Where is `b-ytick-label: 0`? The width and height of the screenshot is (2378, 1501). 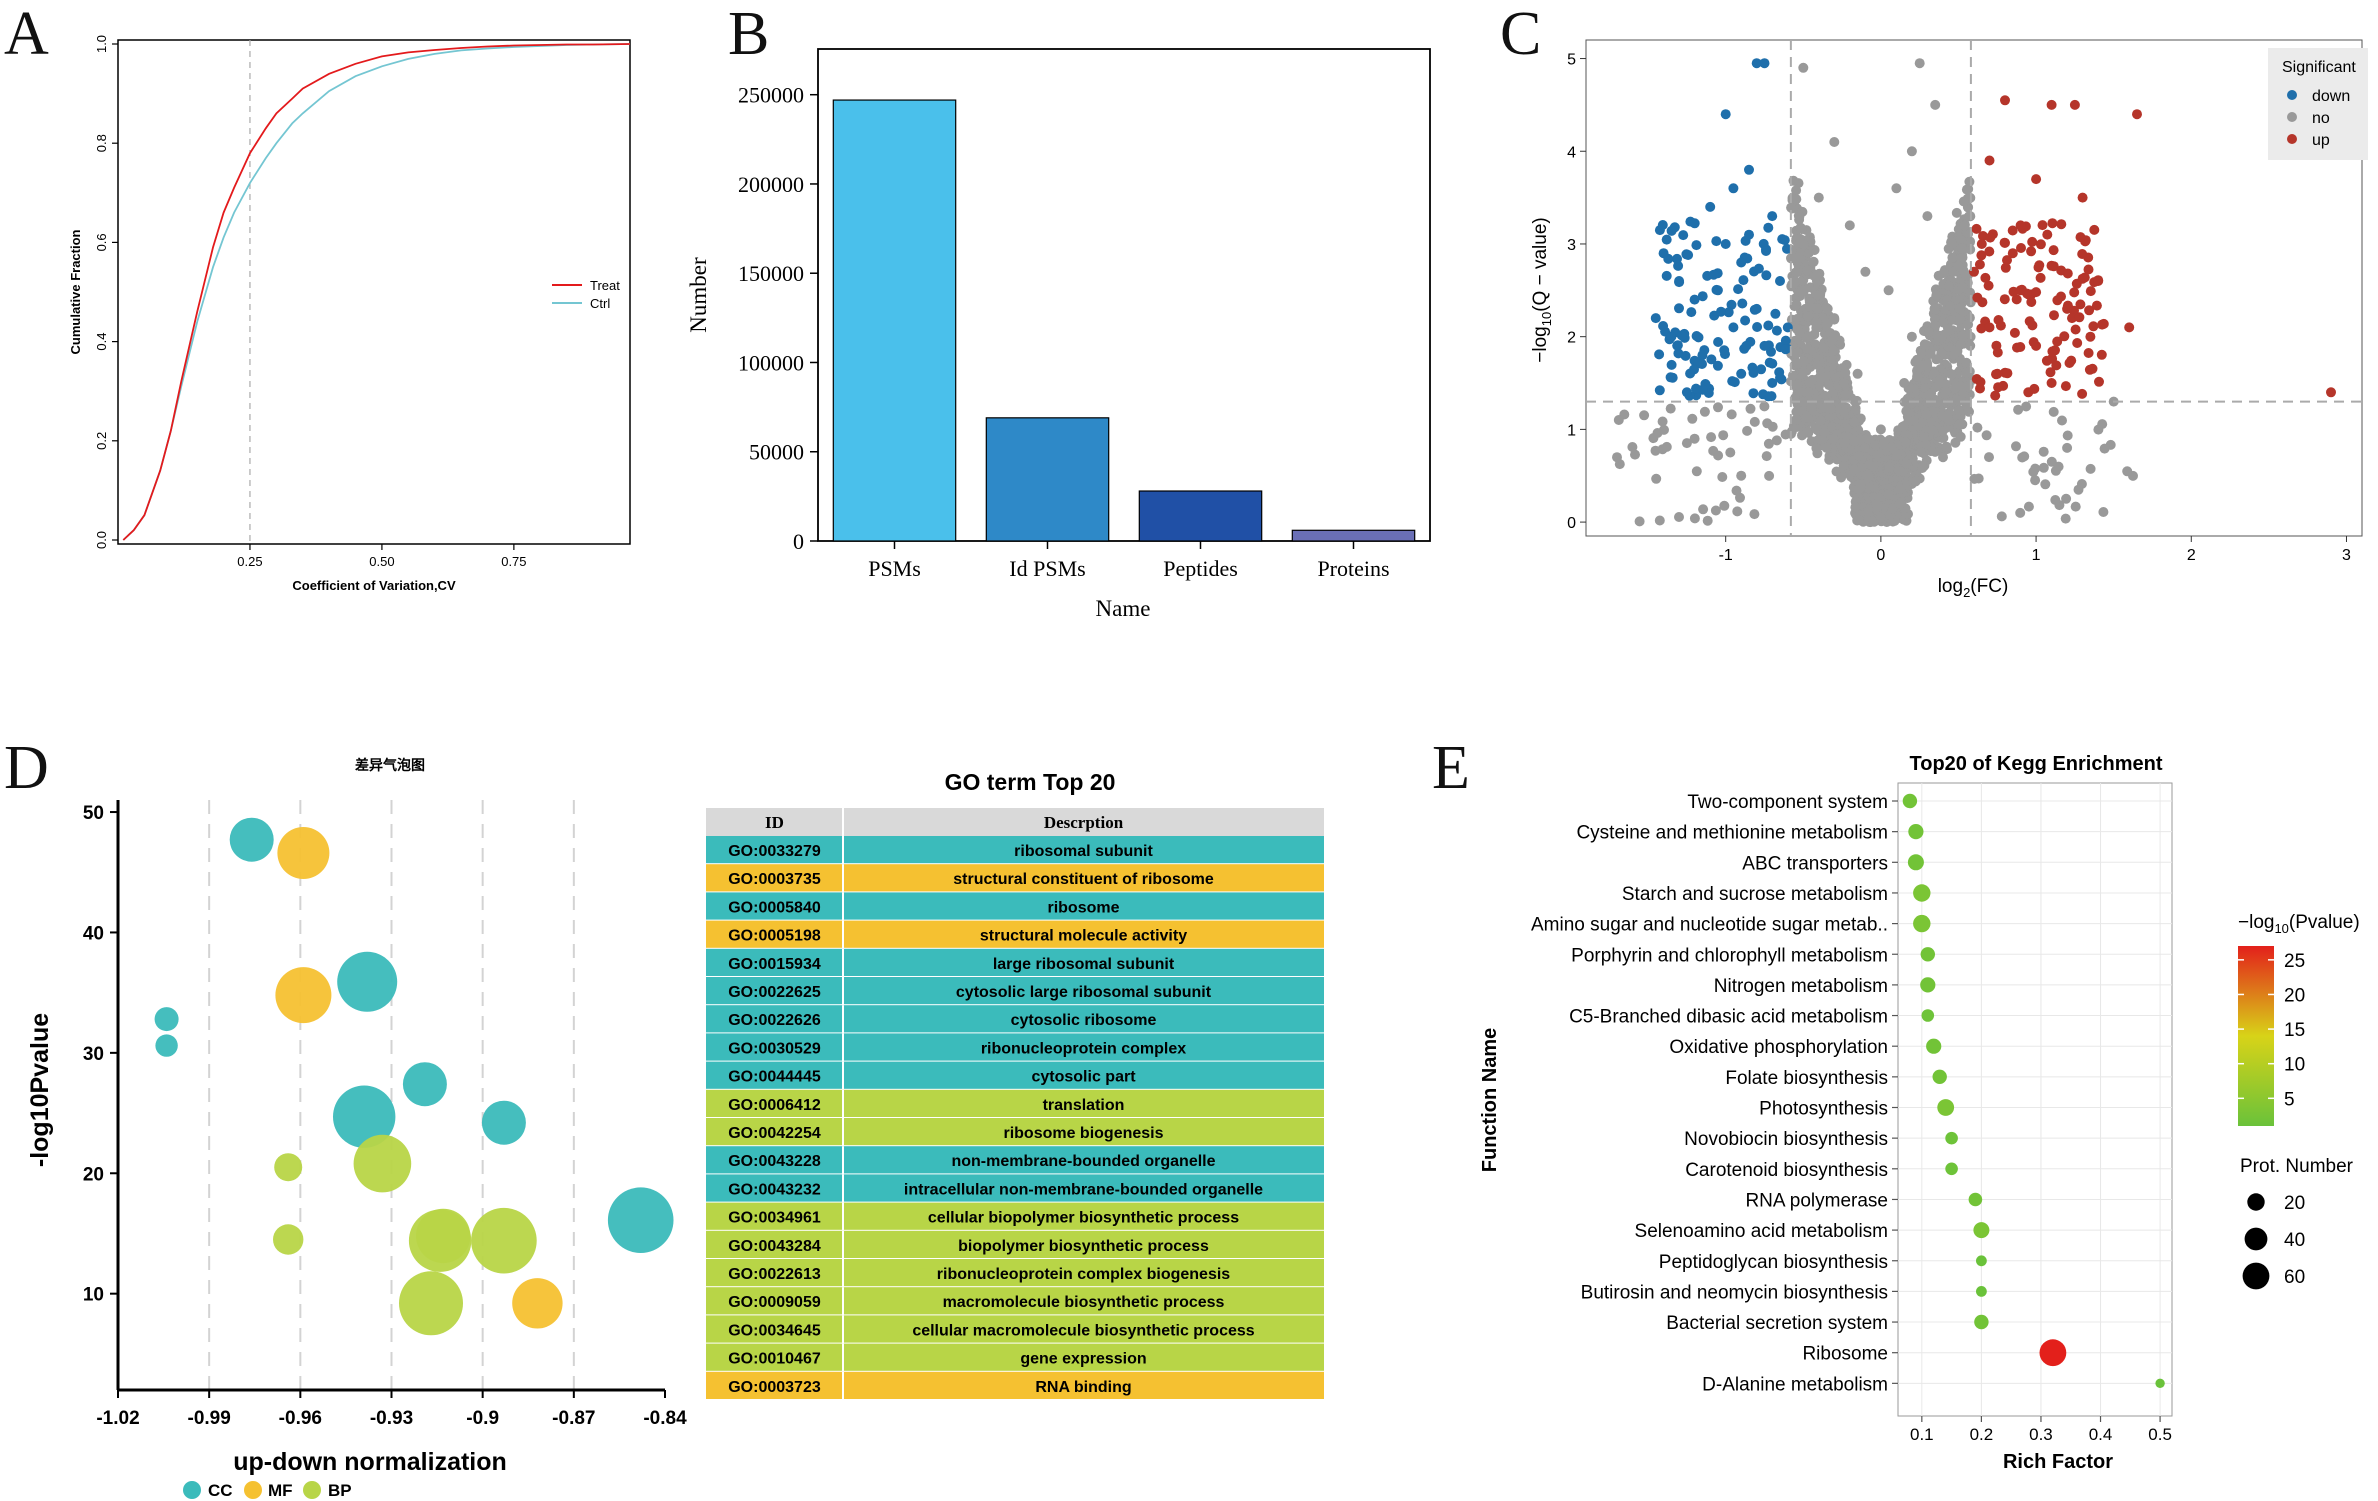
b-ytick-label: 0 is located at coordinates (798, 541).